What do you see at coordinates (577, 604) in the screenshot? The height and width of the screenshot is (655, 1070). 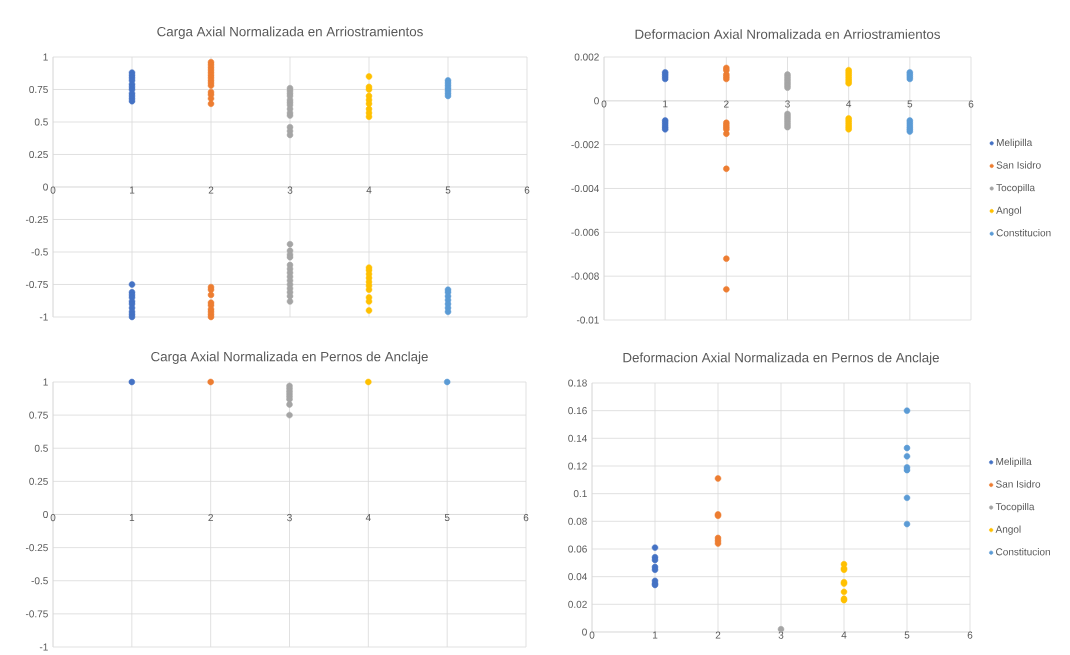 I see `y-tick-label: 0.02` at bounding box center [577, 604].